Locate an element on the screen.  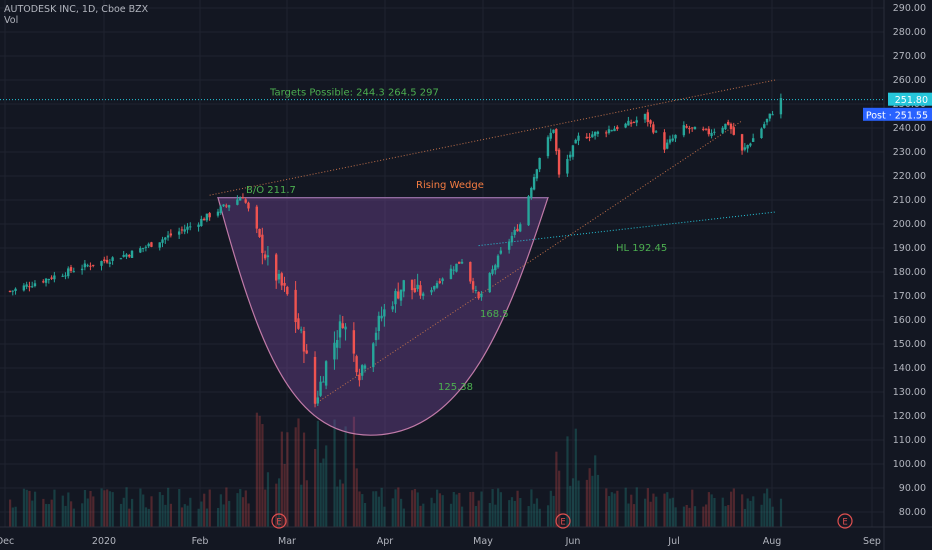
price-tick-label: 90.00 is located at coordinates (912, 488).